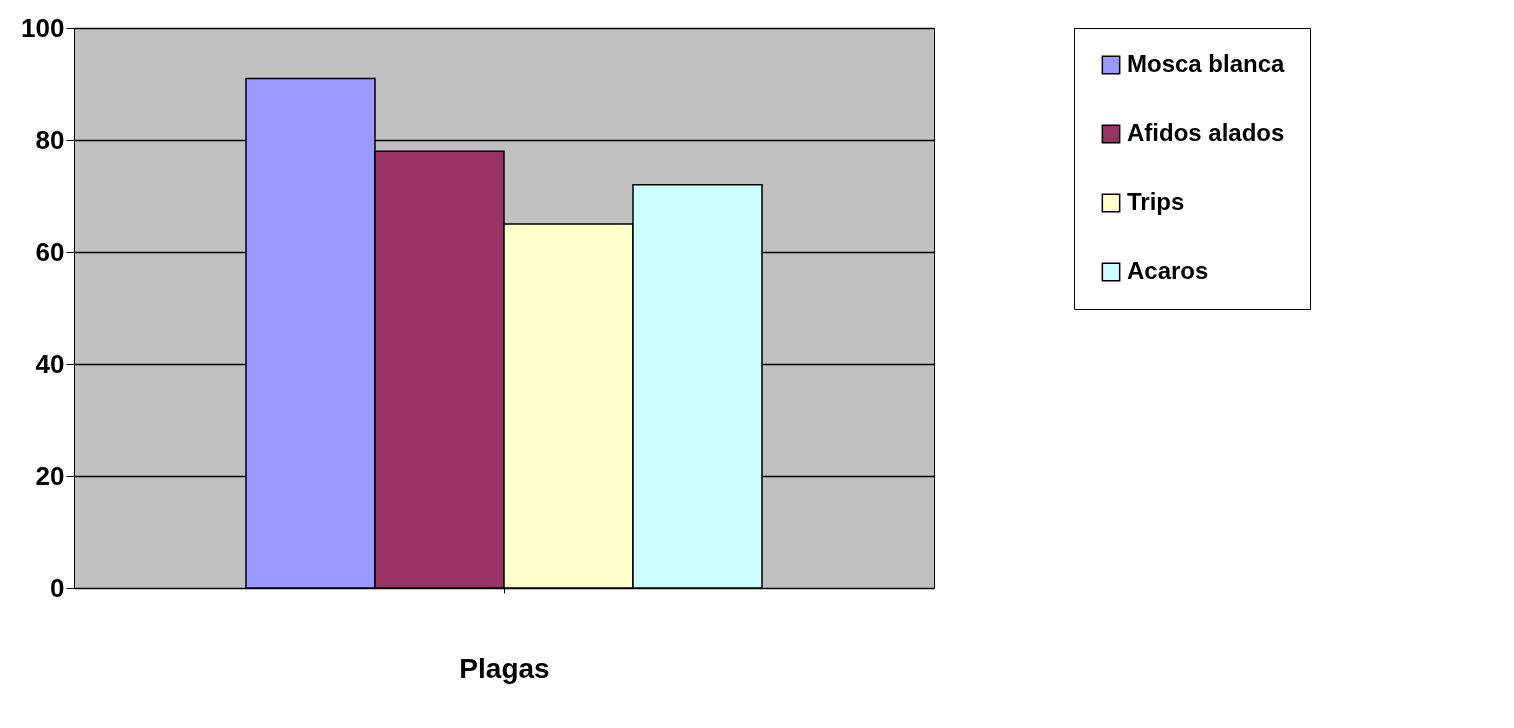  I want to click on y-tick-label: 60, so click(50, 251).